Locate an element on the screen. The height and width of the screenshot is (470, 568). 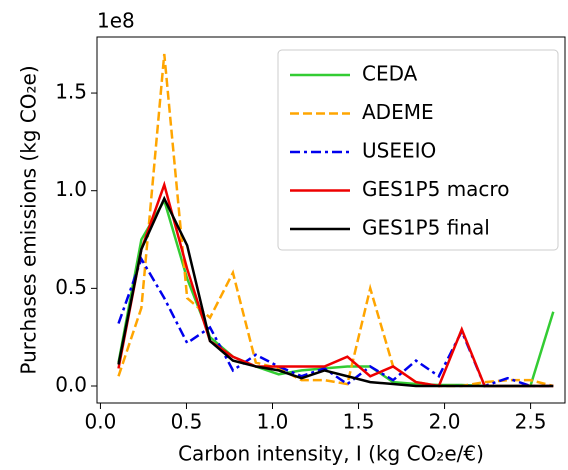
x-axis-label: Carbon intensity, I (kg CO₂e/€) is located at coordinates (331, 454).